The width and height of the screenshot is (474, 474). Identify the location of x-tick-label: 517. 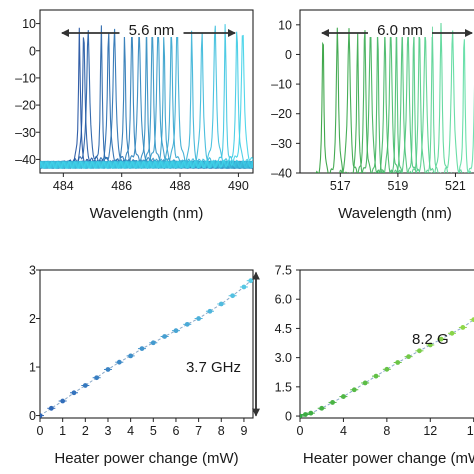
(340, 186).